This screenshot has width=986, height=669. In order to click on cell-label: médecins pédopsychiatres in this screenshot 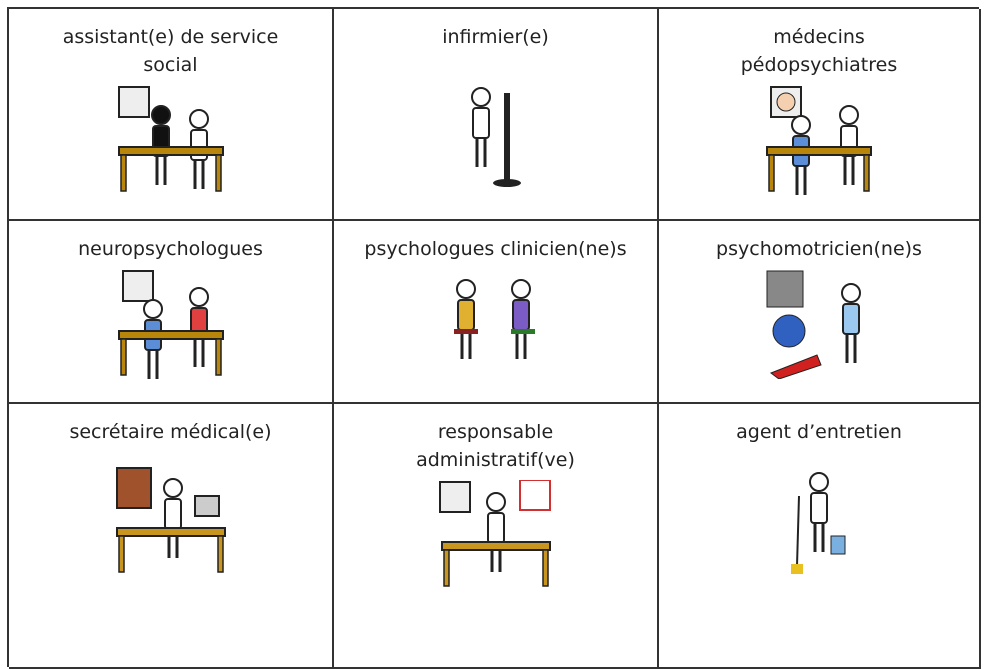, I will do `click(819, 51)`.